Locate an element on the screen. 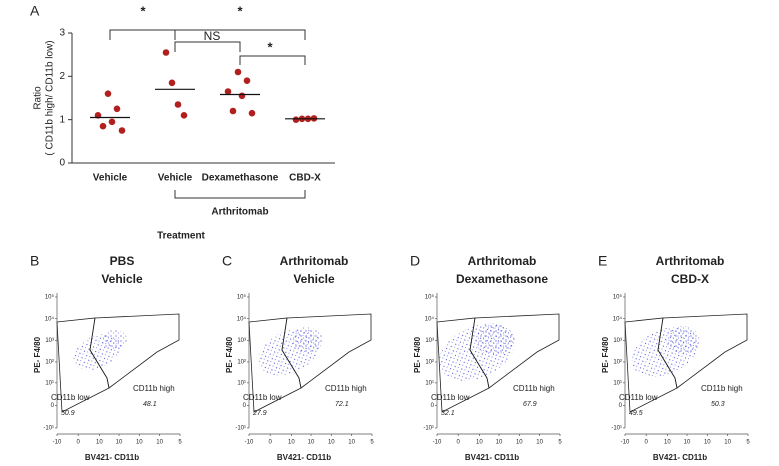 This screenshot has height=466, width=779. gate-value: 72.1 is located at coordinates (342, 404).